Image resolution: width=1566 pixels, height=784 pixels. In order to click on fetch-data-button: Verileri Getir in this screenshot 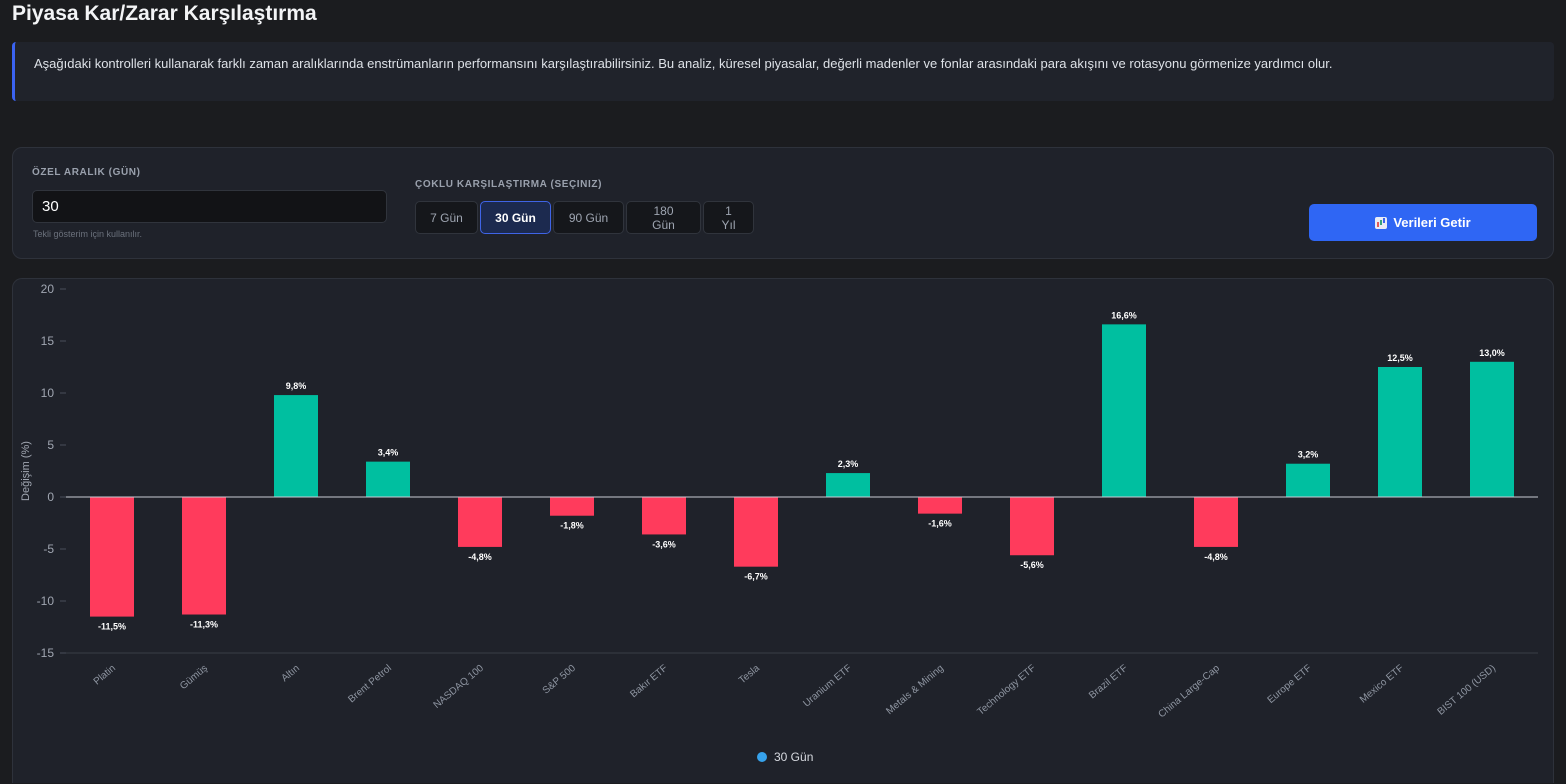, I will do `click(1423, 222)`.